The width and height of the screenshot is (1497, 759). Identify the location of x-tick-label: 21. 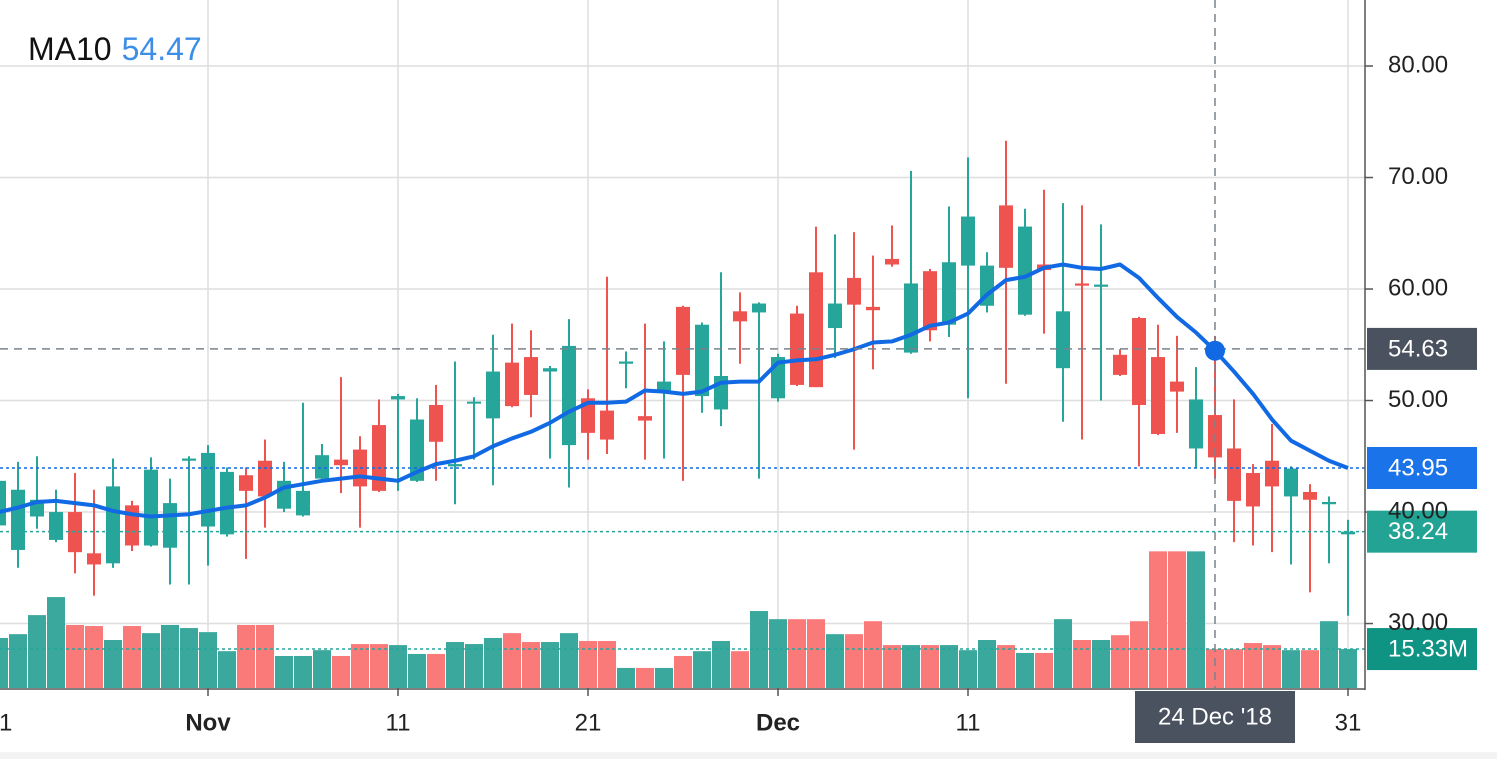
(6, 722).